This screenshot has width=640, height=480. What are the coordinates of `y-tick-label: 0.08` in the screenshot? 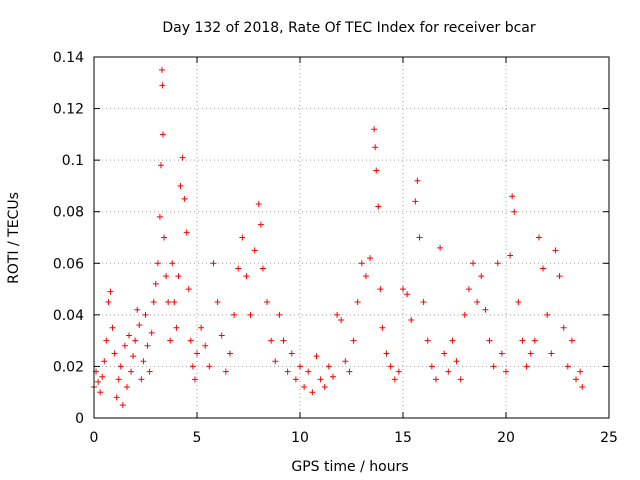 It's located at (68, 213).